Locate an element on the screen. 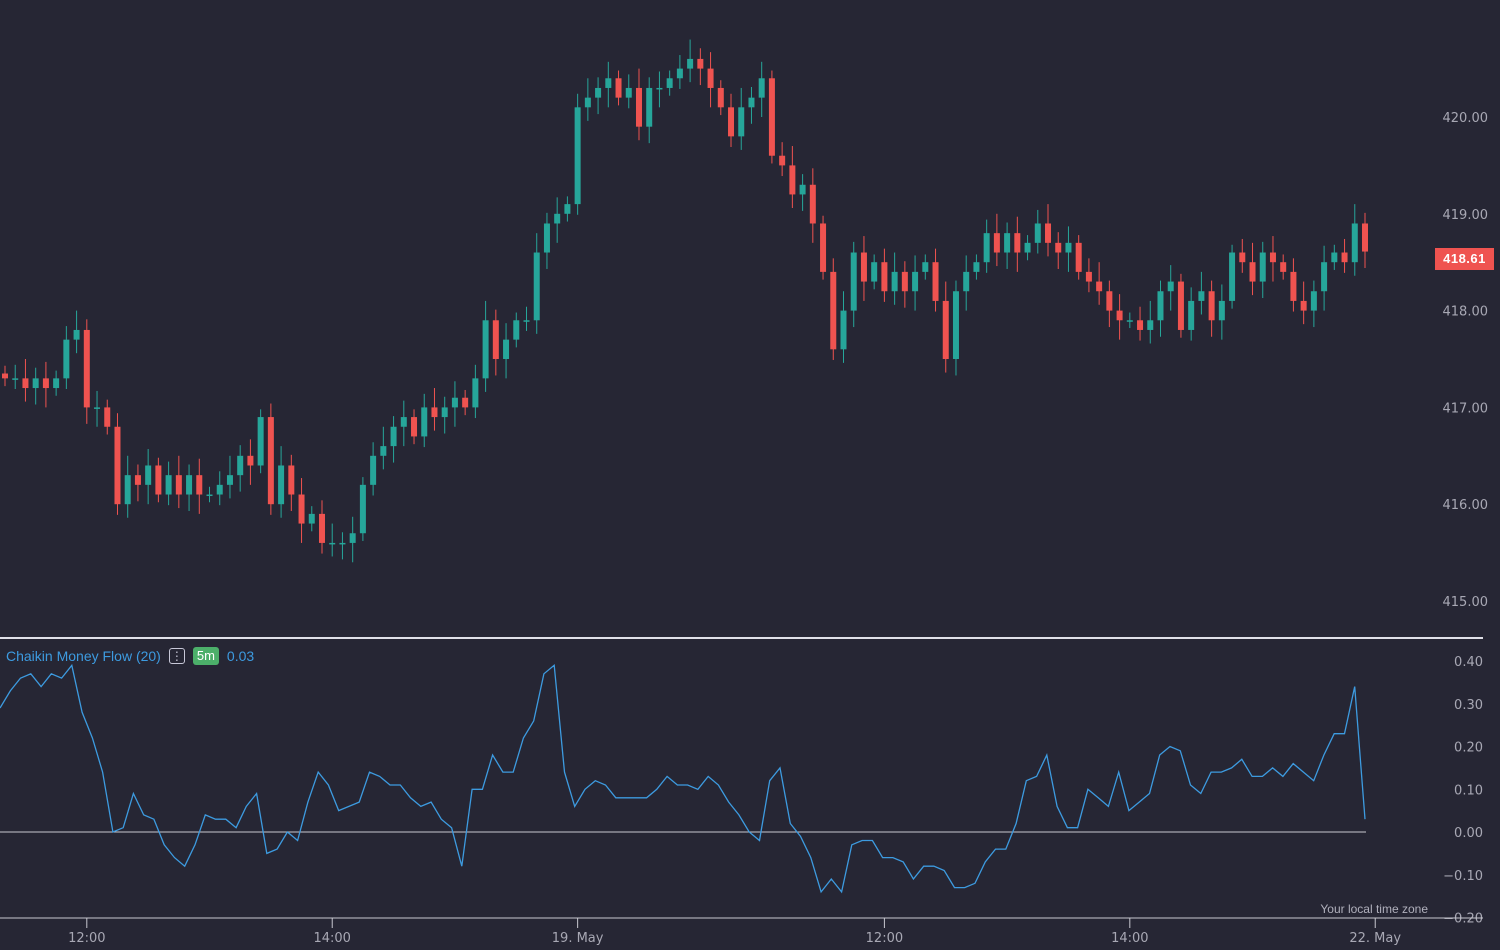  menu-icon: ⋮ is located at coordinates (176, 656).